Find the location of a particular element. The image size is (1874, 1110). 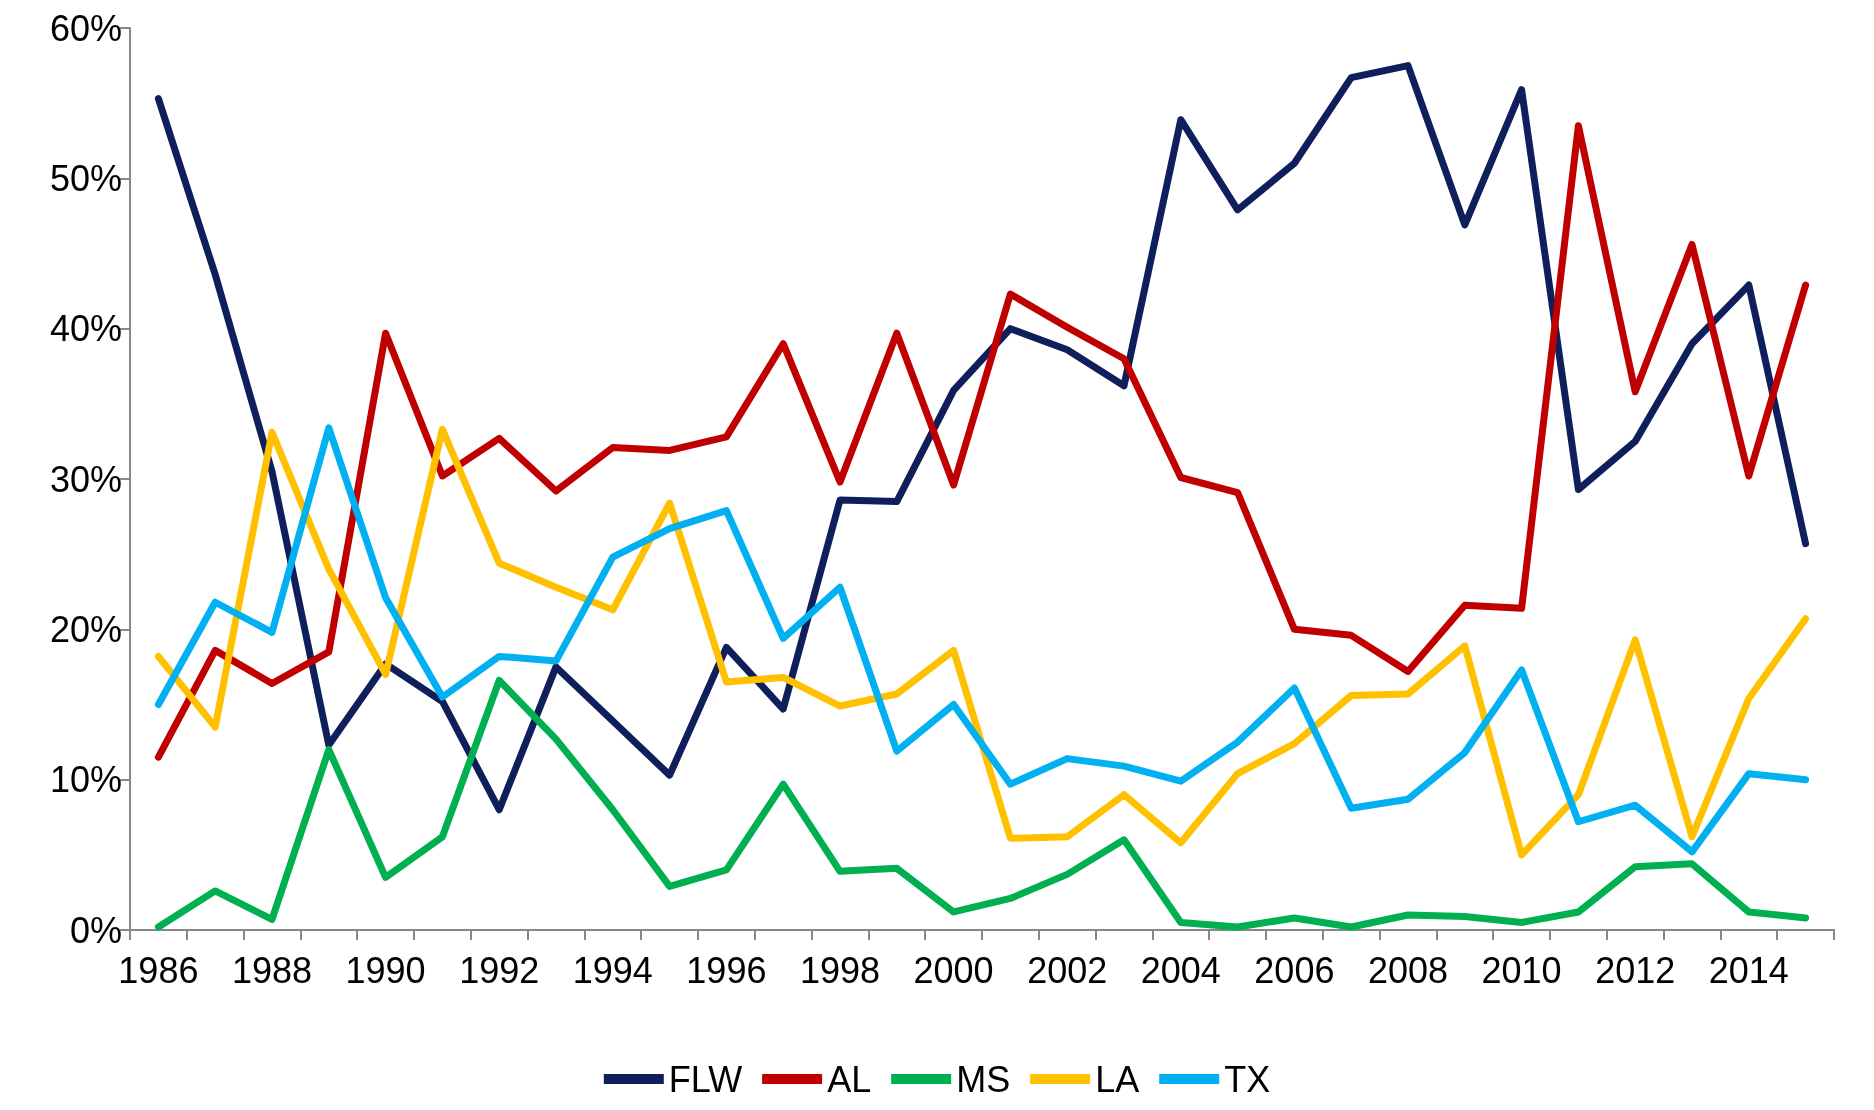

x-tick-label: 1986 is located at coordinates (158, 970).